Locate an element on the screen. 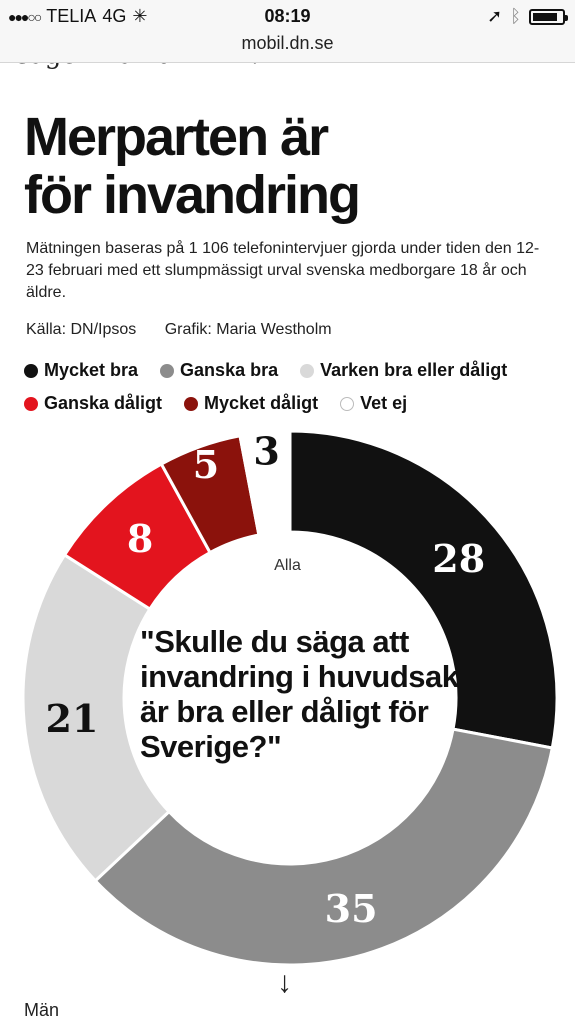 This screenshot has height=1024, width=575. legend-item-vet-ej: Vet ej is located at coordinates (373, 403).